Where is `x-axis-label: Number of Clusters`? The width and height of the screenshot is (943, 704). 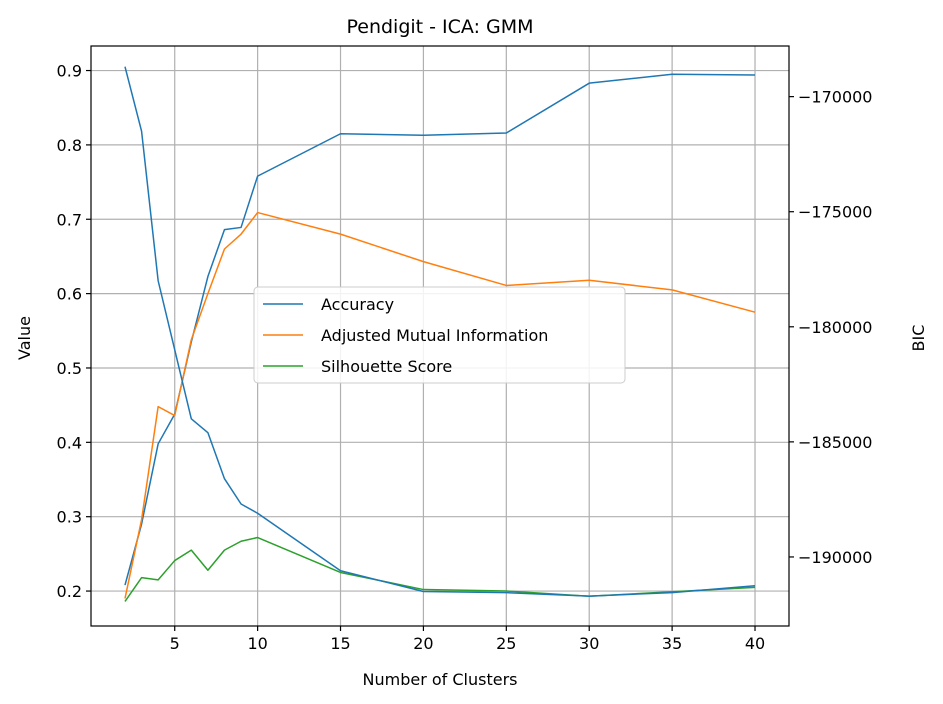 x-axis-label: Number of Clusters is located at coordinates (440, 679).